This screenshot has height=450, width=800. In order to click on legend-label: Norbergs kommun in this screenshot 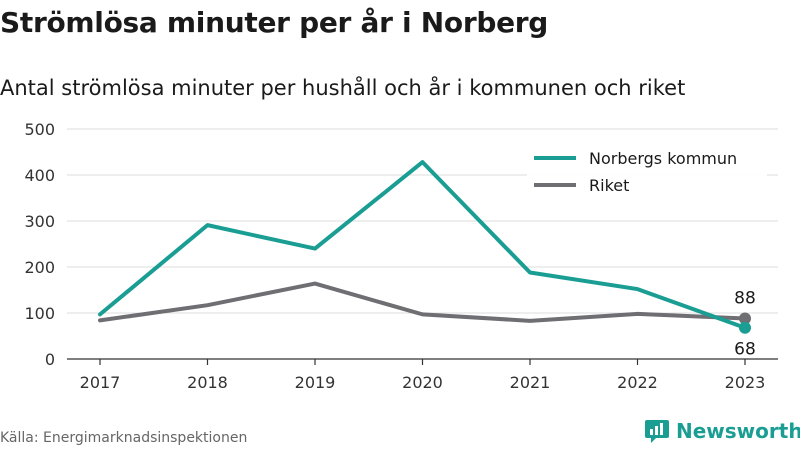, I will do `click(663, 158)`.